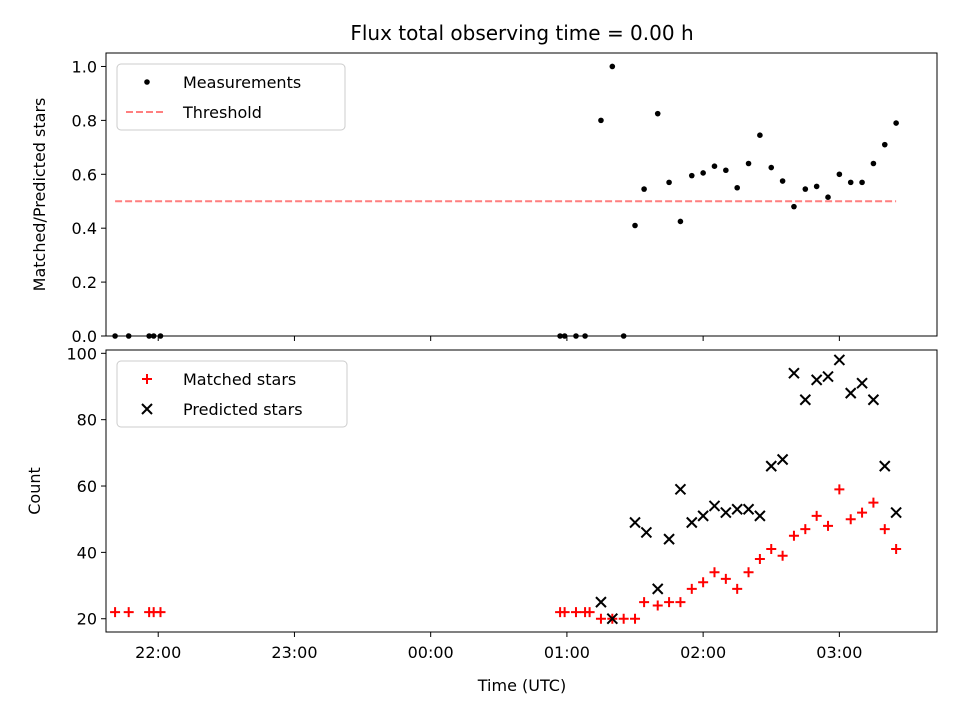 Image resolution: width=960 pixels, height=725 pixels. Describe the element at coordinates (222, 112) in the screenshot. I see `legend-label: Threshold` at that location.